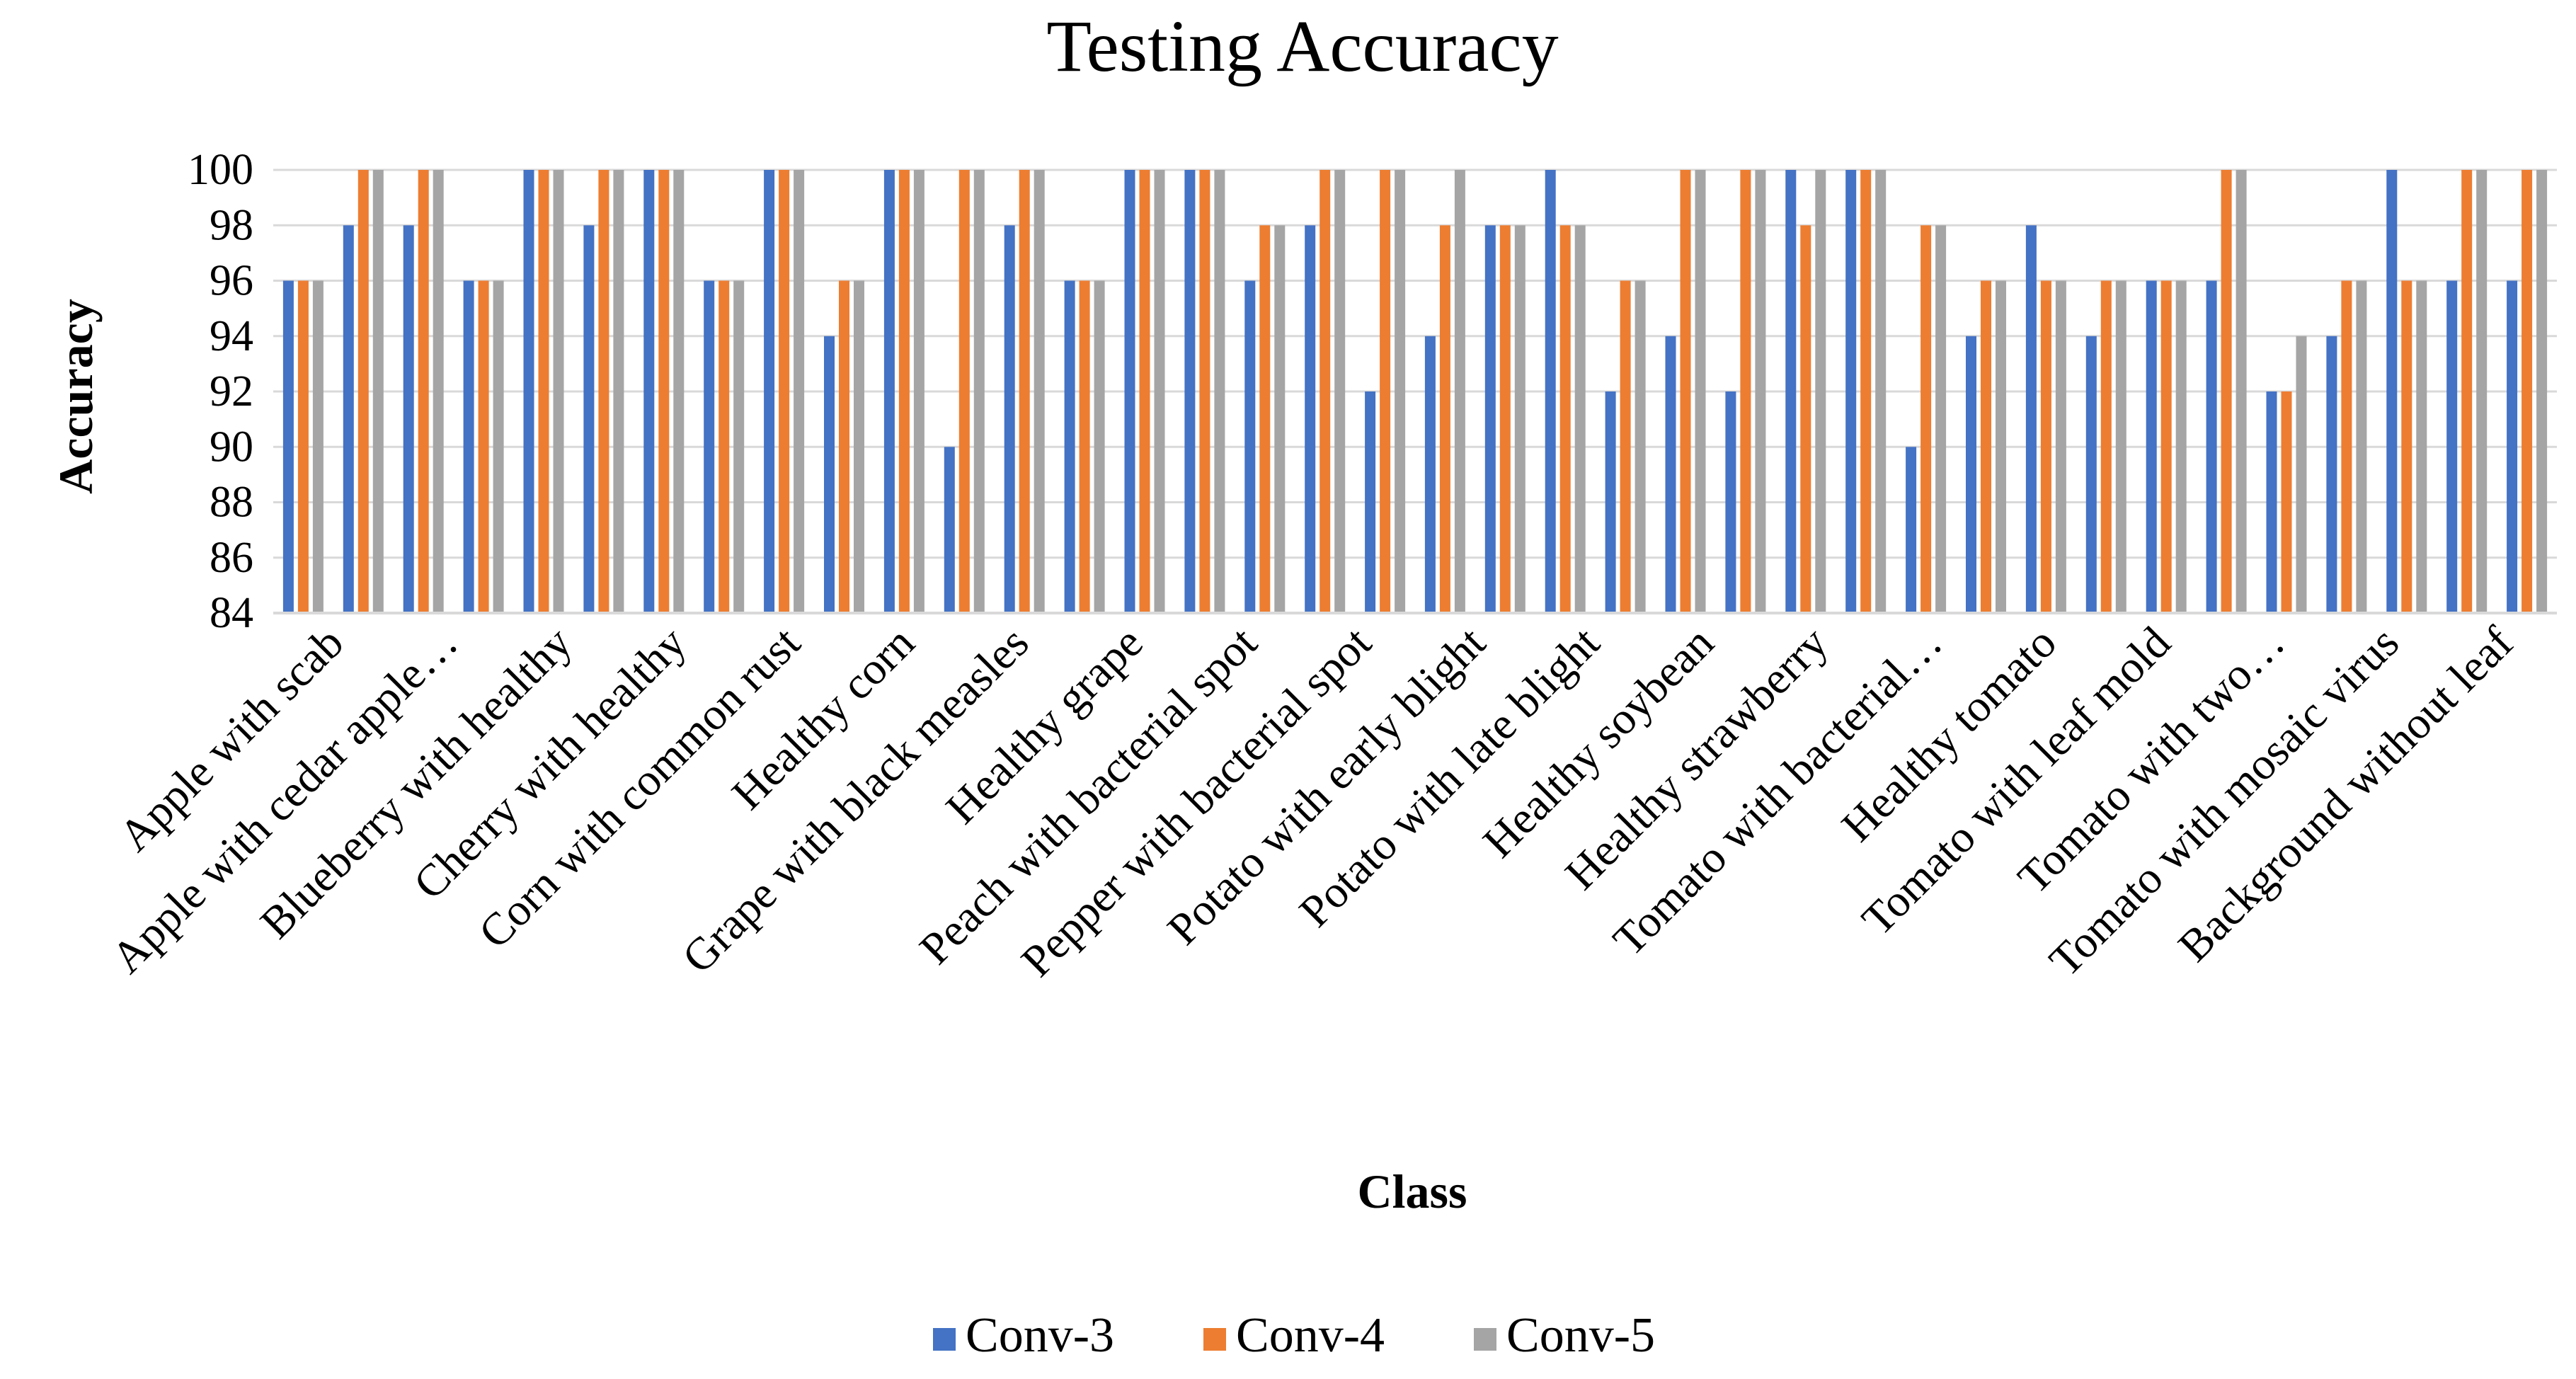  I want to click on legend-label: Conv-5, so click(1580, 1335).